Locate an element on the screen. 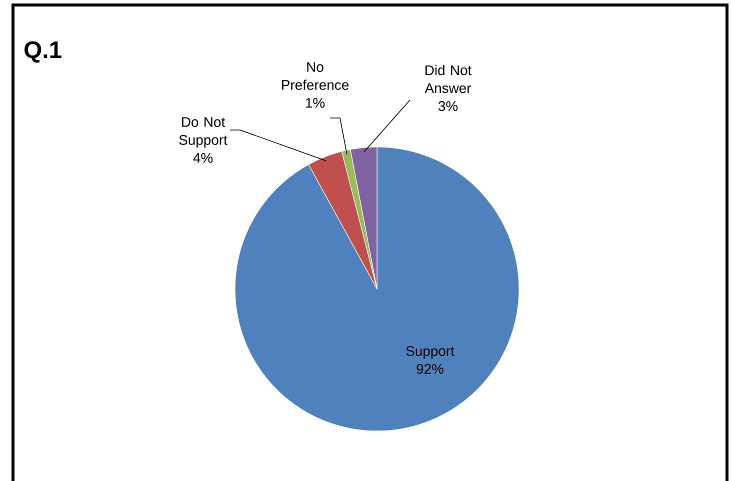  slice-label: Support is located at coordinates (430, 352).